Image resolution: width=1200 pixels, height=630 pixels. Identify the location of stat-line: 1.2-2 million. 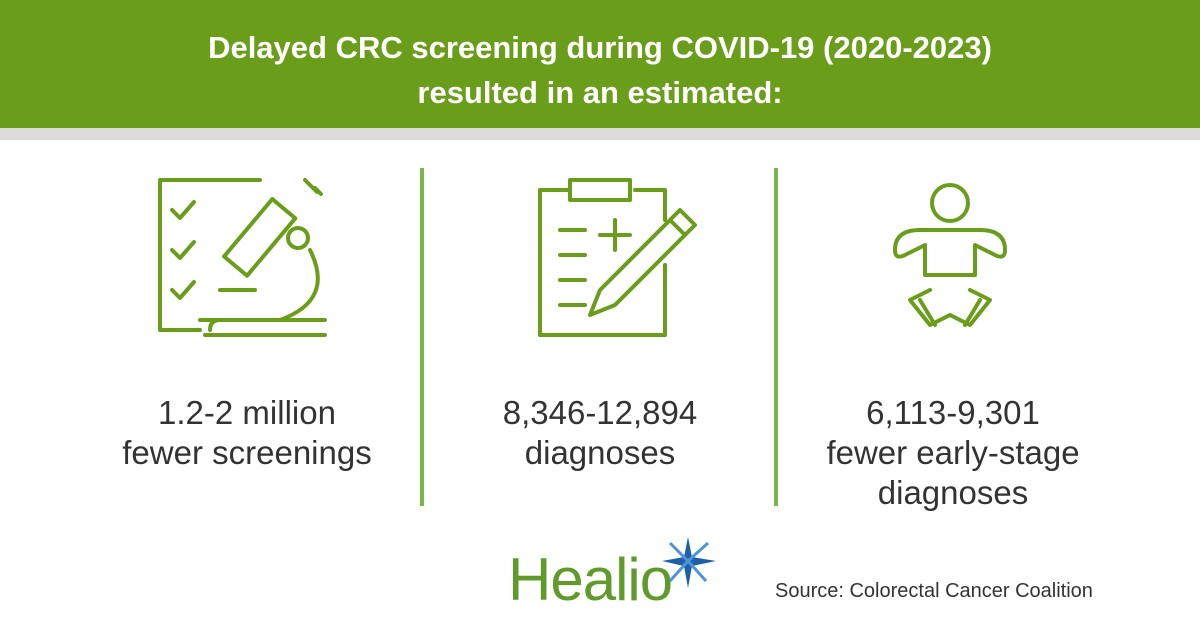
(247, 412).